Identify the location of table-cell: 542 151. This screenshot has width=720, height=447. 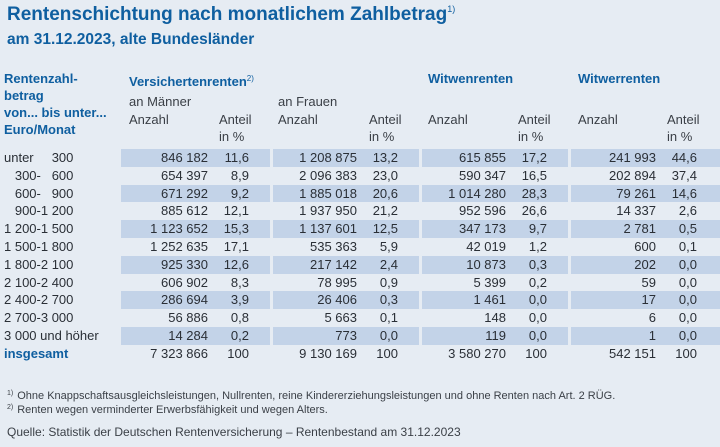
(632, 353).